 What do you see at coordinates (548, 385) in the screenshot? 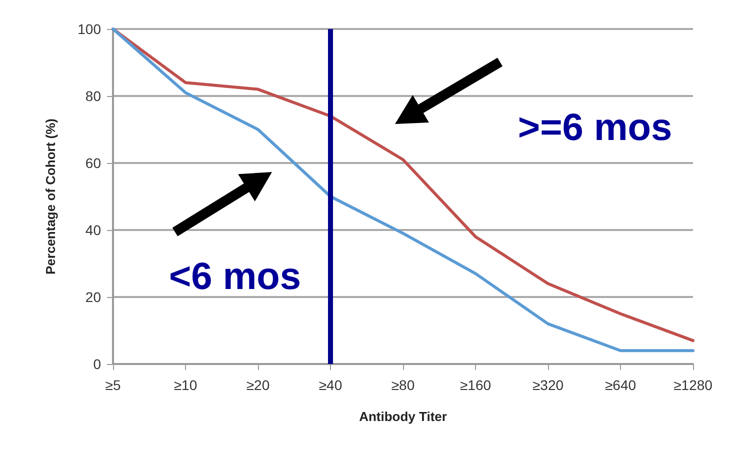
I see `x-tick-label: ≥320` at bounding box center [548, 385].